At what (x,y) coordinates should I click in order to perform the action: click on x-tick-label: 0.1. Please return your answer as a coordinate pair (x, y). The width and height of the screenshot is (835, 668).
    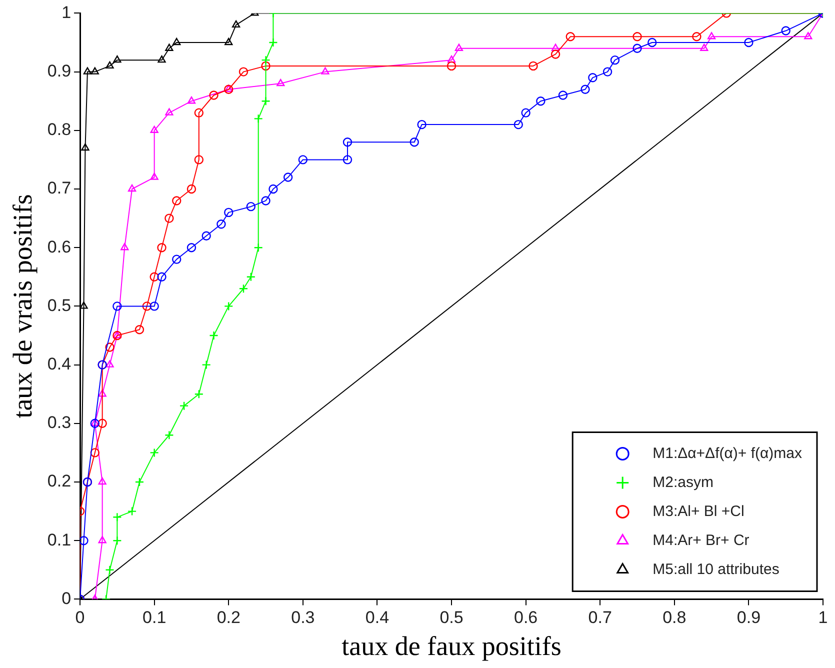
    Looking at the image, I should click on (154, 618).